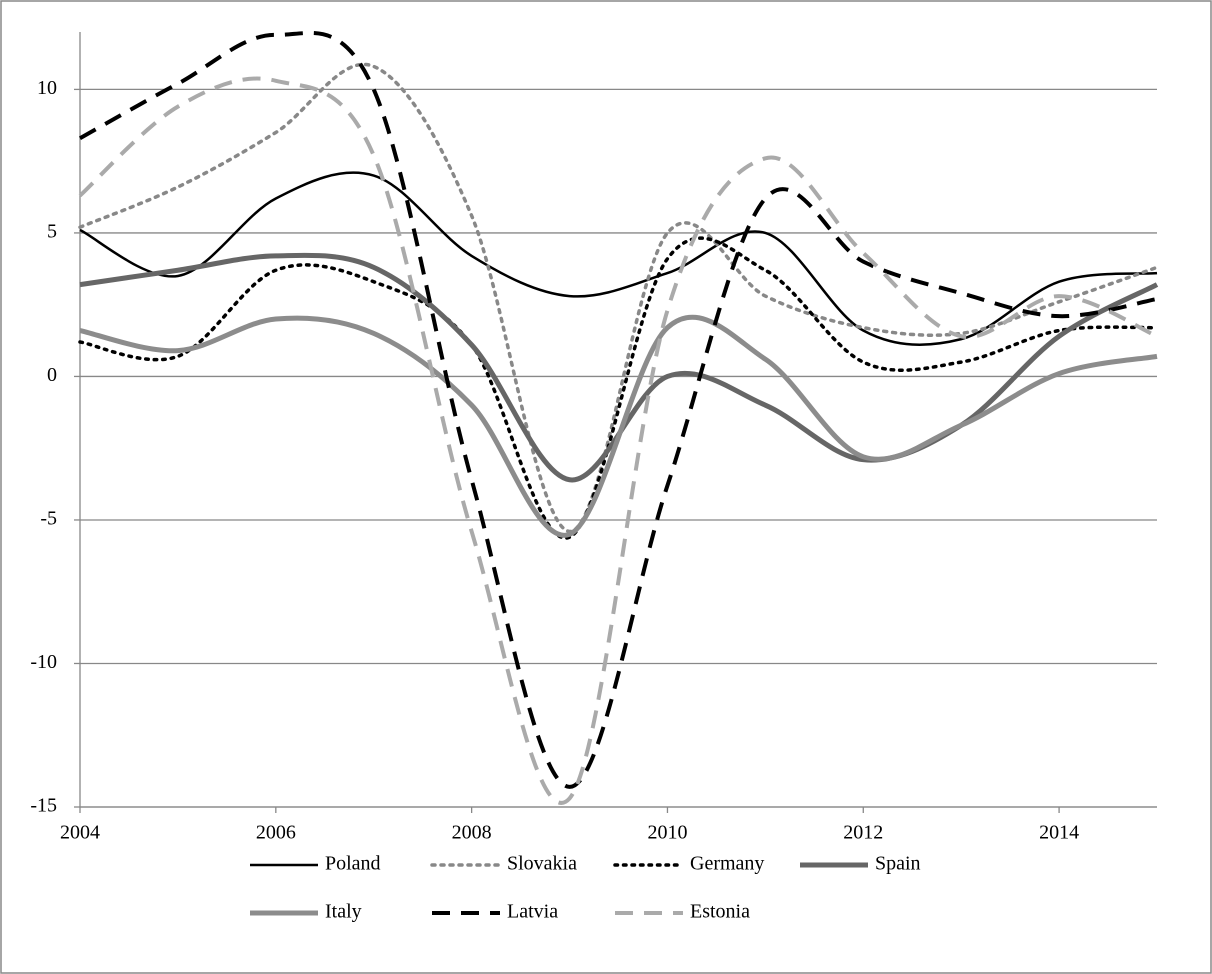 The height and width of the screenshot is (974, 1212). What do you see at coordinates (472, 833) in the screenshot?
I see `x-tick-label: 2008` at bounding box center [472, 833].